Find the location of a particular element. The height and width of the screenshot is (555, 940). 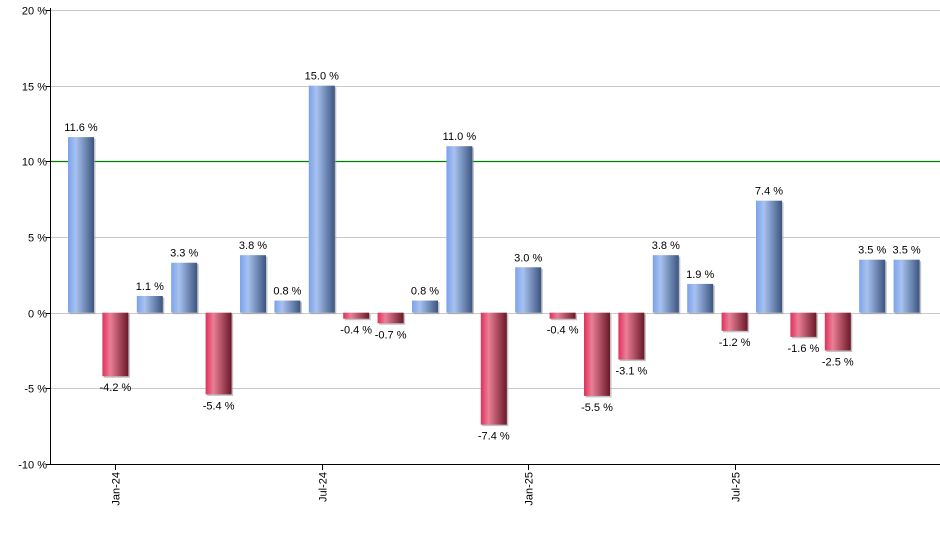

x-tick-label: Jul-24 is located at coordinates (324, 487).